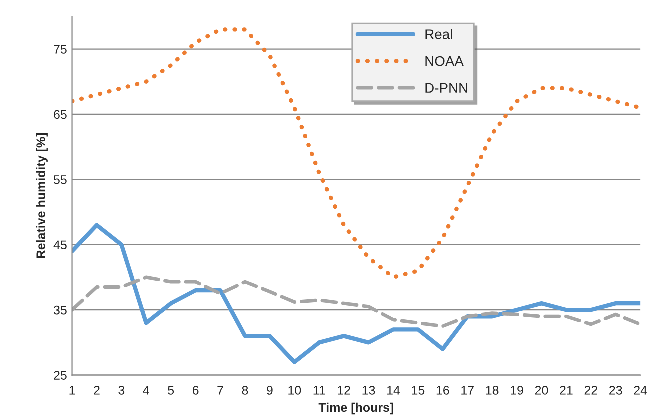 This screenshot has width=657, height=417. Describe the element at coordinates (60, 49) in the screenshot. I see `y-tick-label: 75` at that location.